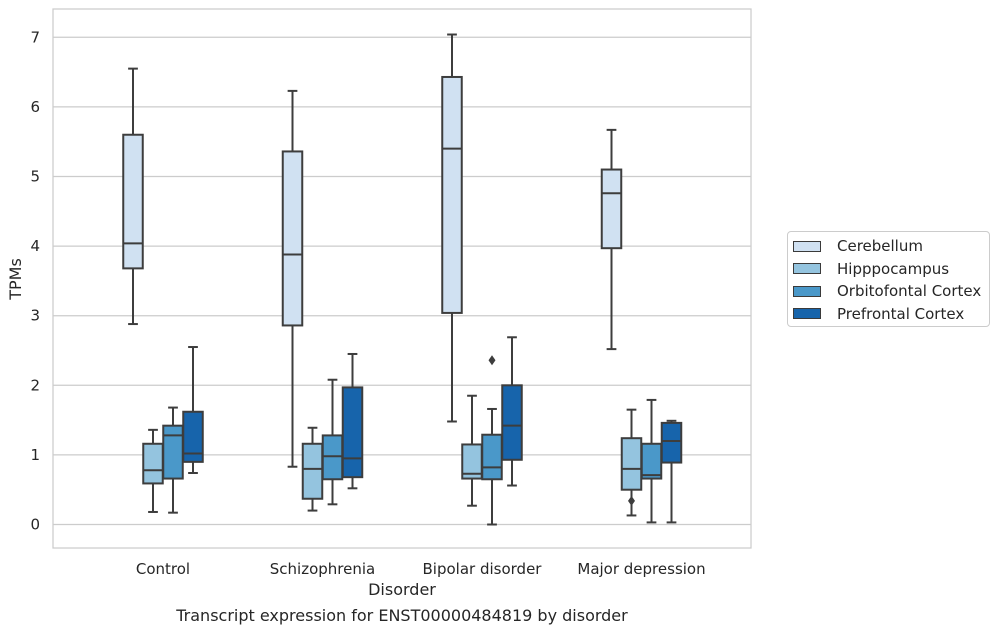 The width and height of the screenshot is (999, 634). Describe the element at coordinates (901, 313) in the screenshot. I see `legend-label: Prefrontal Cortex` at that location.